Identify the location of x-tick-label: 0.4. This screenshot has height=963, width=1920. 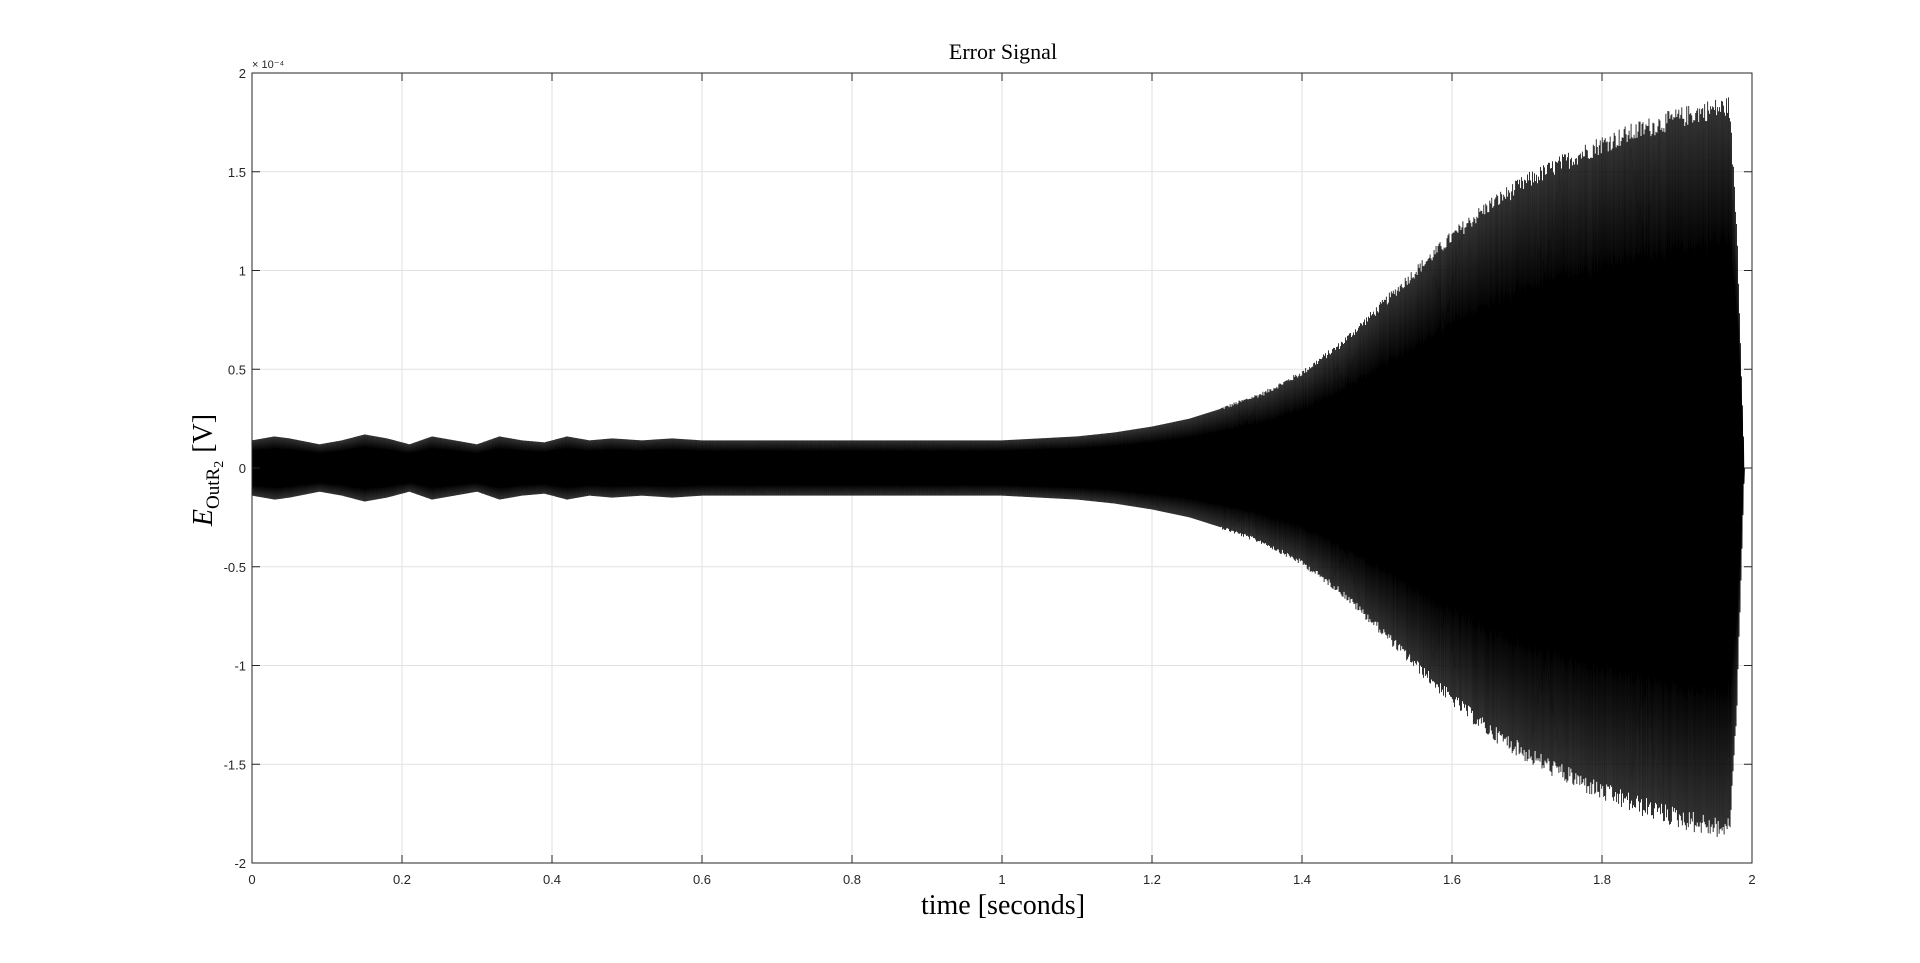
(552, 879).